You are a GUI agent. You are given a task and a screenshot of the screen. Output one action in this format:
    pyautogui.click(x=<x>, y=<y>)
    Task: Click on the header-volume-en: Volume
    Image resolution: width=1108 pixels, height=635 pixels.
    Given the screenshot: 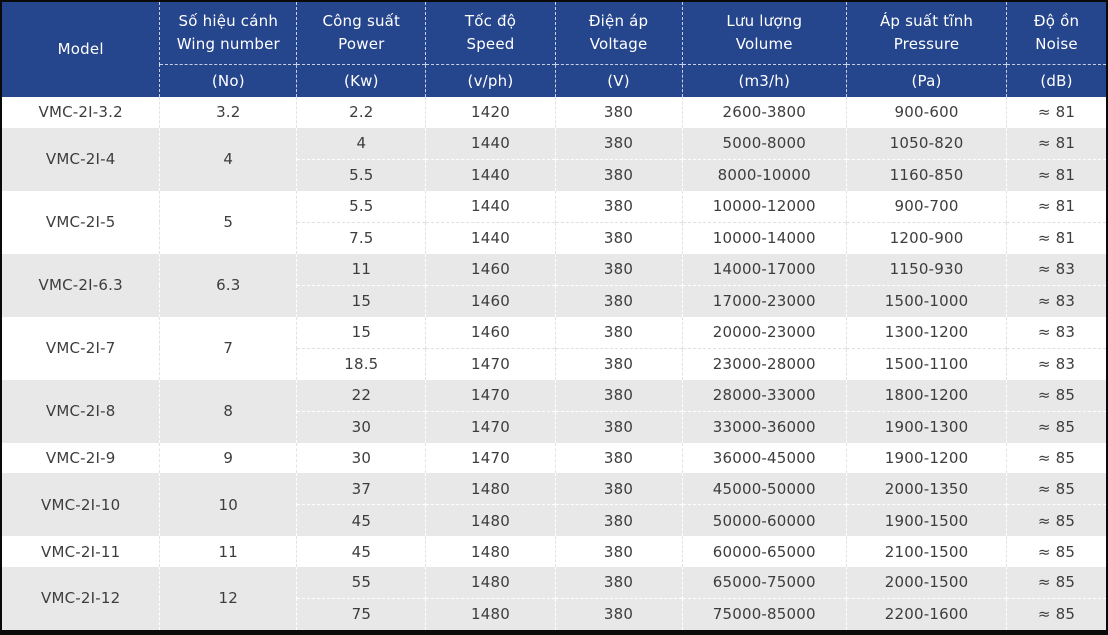 What is the action you would take?
    pyautogui.click(x=764, y=43)
    